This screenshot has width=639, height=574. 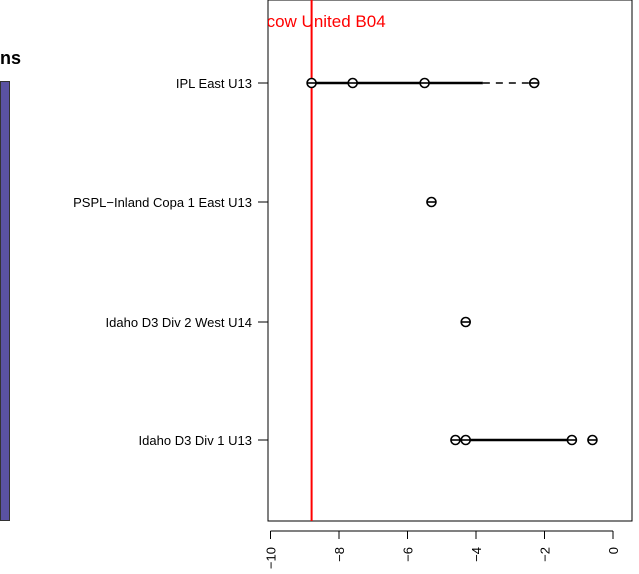 What do you see at coordinates (442, 549) in the screenshot?
I see `value-axis: −10 −8 −6 −4 −2 0` at bounding box center [442, 549].